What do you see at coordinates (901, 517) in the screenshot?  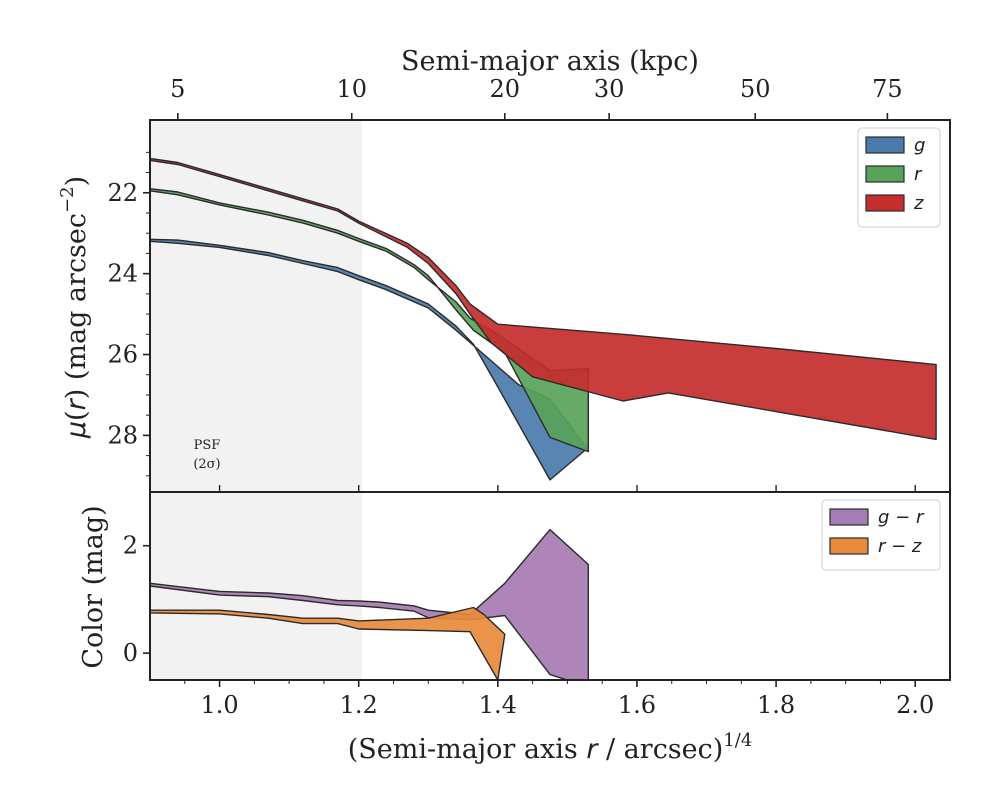 I see `legend-label-g-r: g − r` at bounding box center [901, 517].